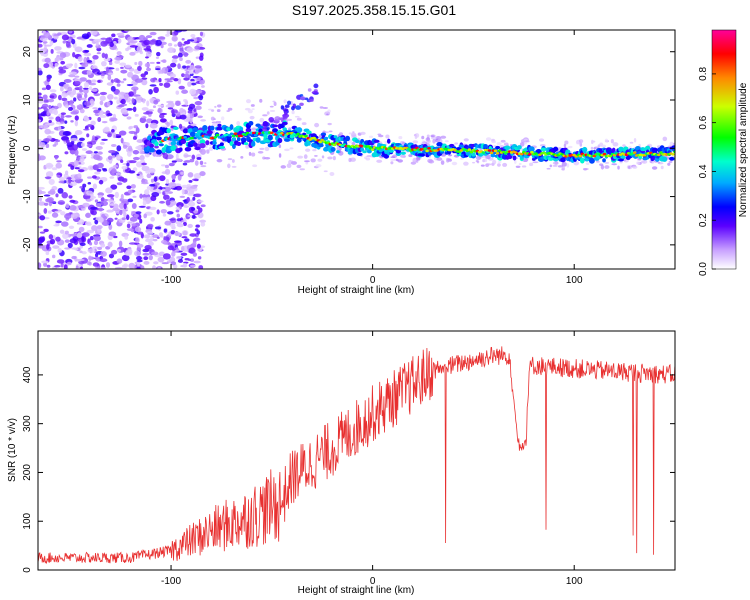  What do you see at coordinates (703, 220) in the screenshot?
I see `colorbar-tick-label: 0.2` at bounding box center [703, 220].